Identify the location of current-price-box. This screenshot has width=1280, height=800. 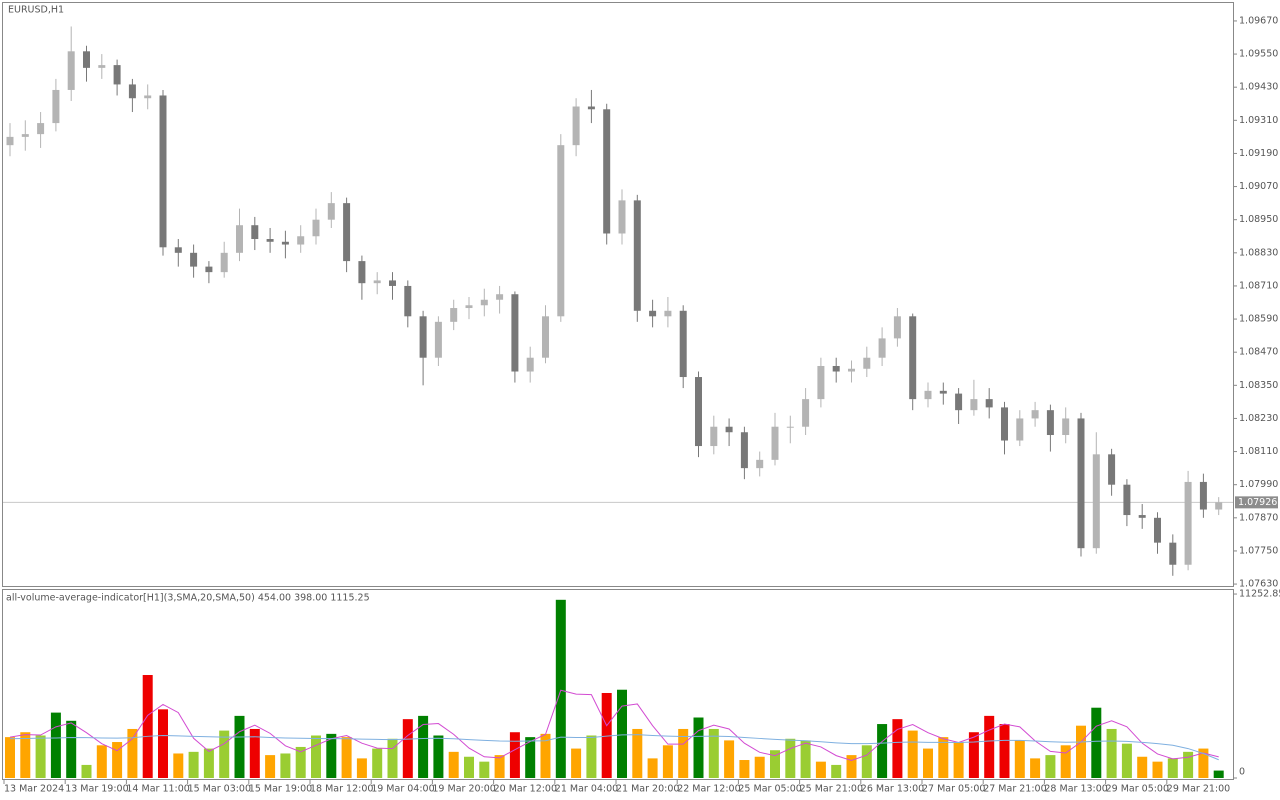
(1256, 502).